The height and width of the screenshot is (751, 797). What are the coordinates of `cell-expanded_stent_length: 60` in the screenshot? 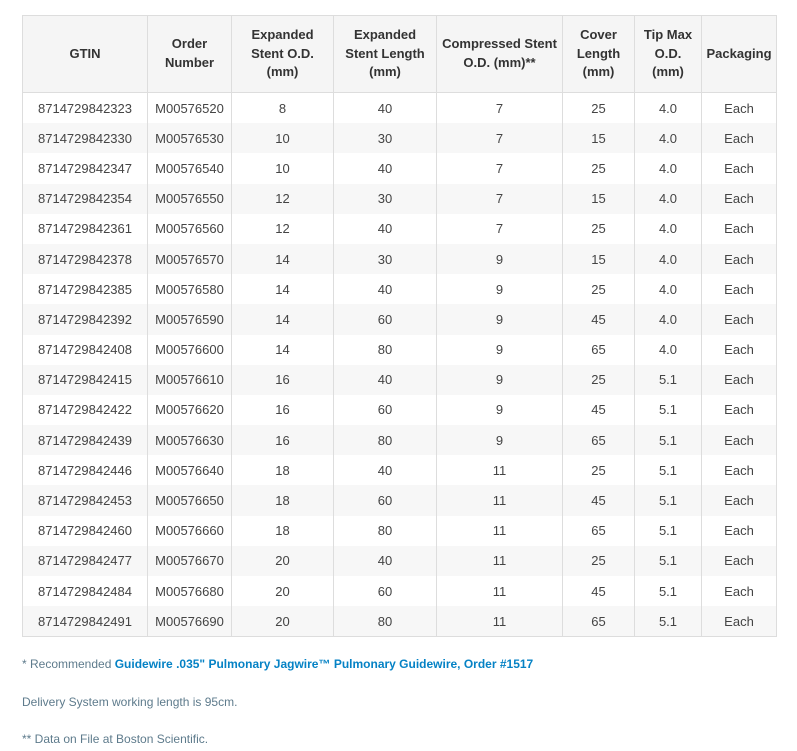 It's located at (385, 500).